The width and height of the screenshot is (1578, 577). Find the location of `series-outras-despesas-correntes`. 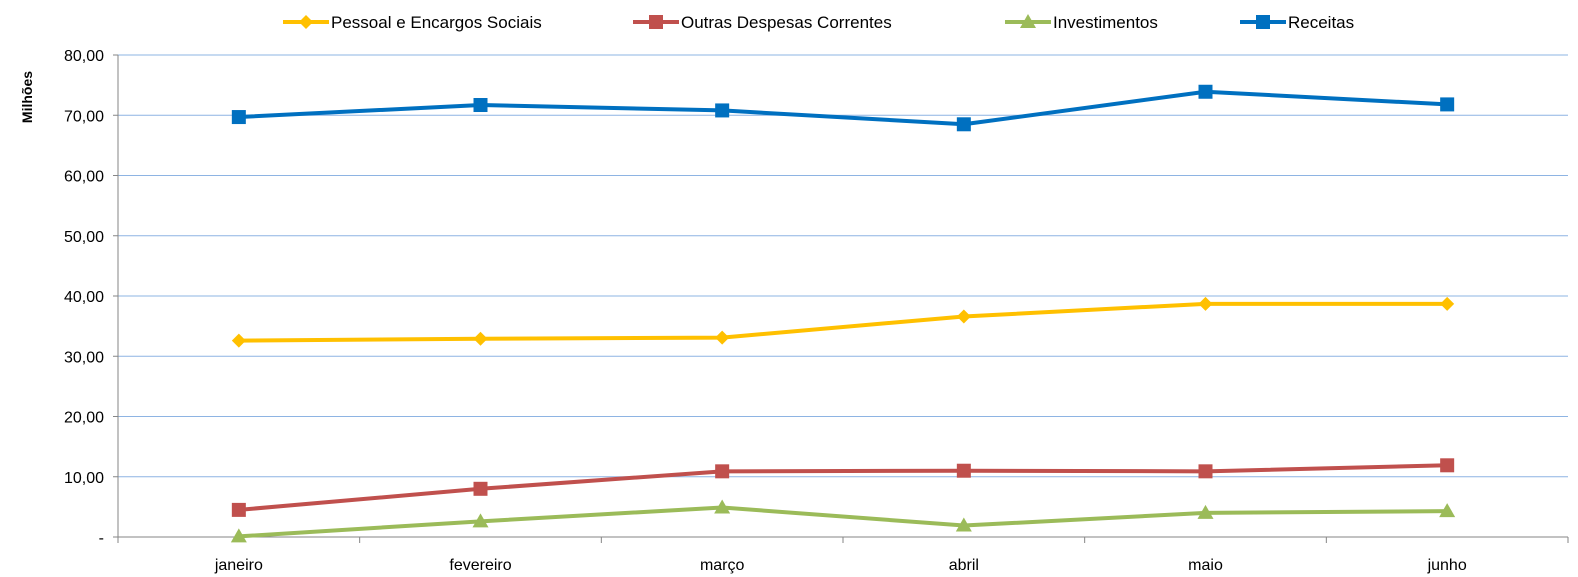

series-outras-despesas-correntes is located at coordinates (843, 487).